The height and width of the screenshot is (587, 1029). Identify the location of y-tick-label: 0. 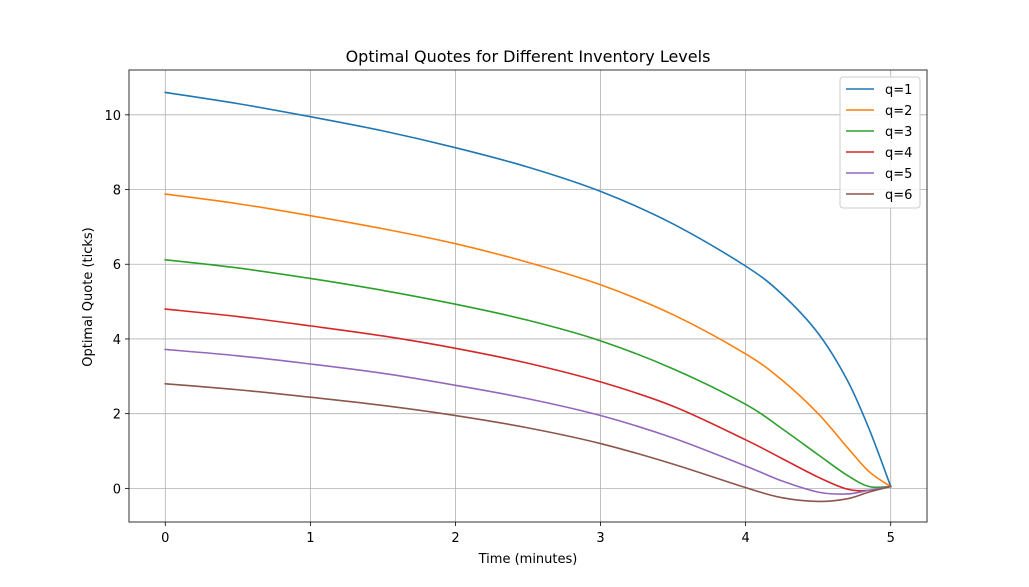
(117, 489).